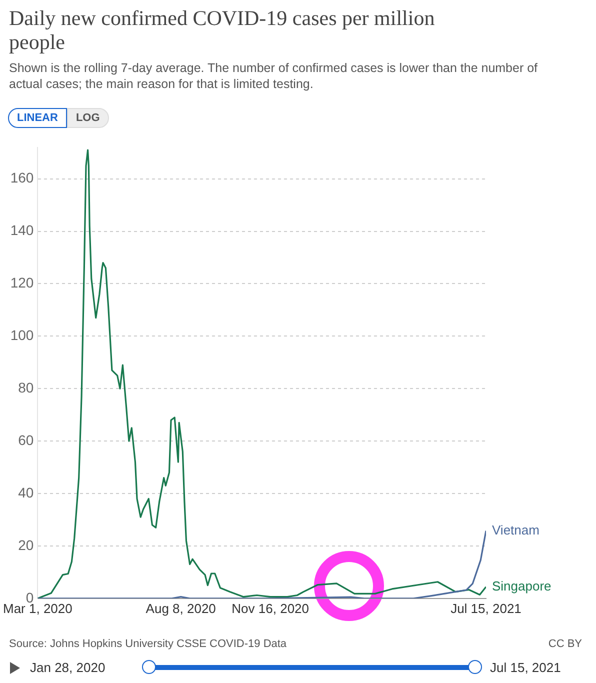 This screenshot has height=683, width=596. Describe the element at coordinates (37, 118) in the screenshot. I see `text: LINEAR` at that location.